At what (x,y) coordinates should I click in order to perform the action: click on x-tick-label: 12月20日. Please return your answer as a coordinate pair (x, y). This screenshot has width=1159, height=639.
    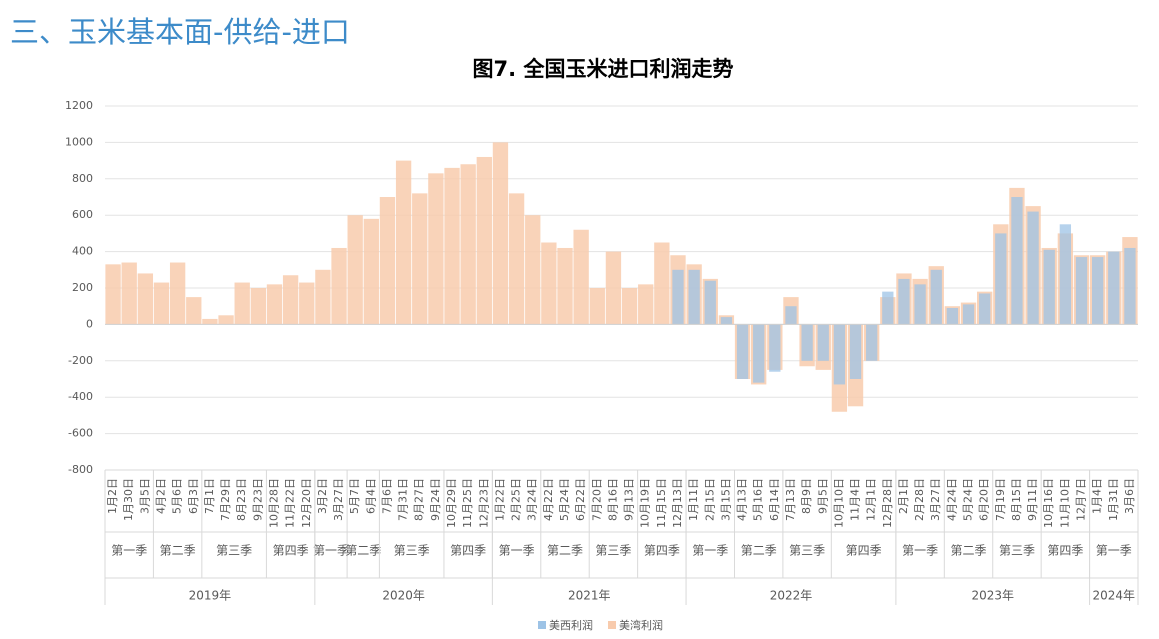
    Looking at the image, I should click on (306, 503).